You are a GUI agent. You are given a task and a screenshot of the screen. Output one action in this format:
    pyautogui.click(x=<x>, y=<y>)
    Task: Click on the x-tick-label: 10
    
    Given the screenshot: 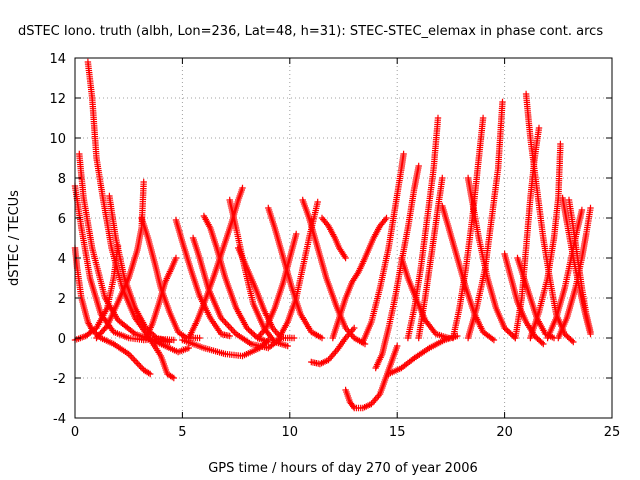 What is the action you would take?
    pyautogui.click(x=290, y=432)
    